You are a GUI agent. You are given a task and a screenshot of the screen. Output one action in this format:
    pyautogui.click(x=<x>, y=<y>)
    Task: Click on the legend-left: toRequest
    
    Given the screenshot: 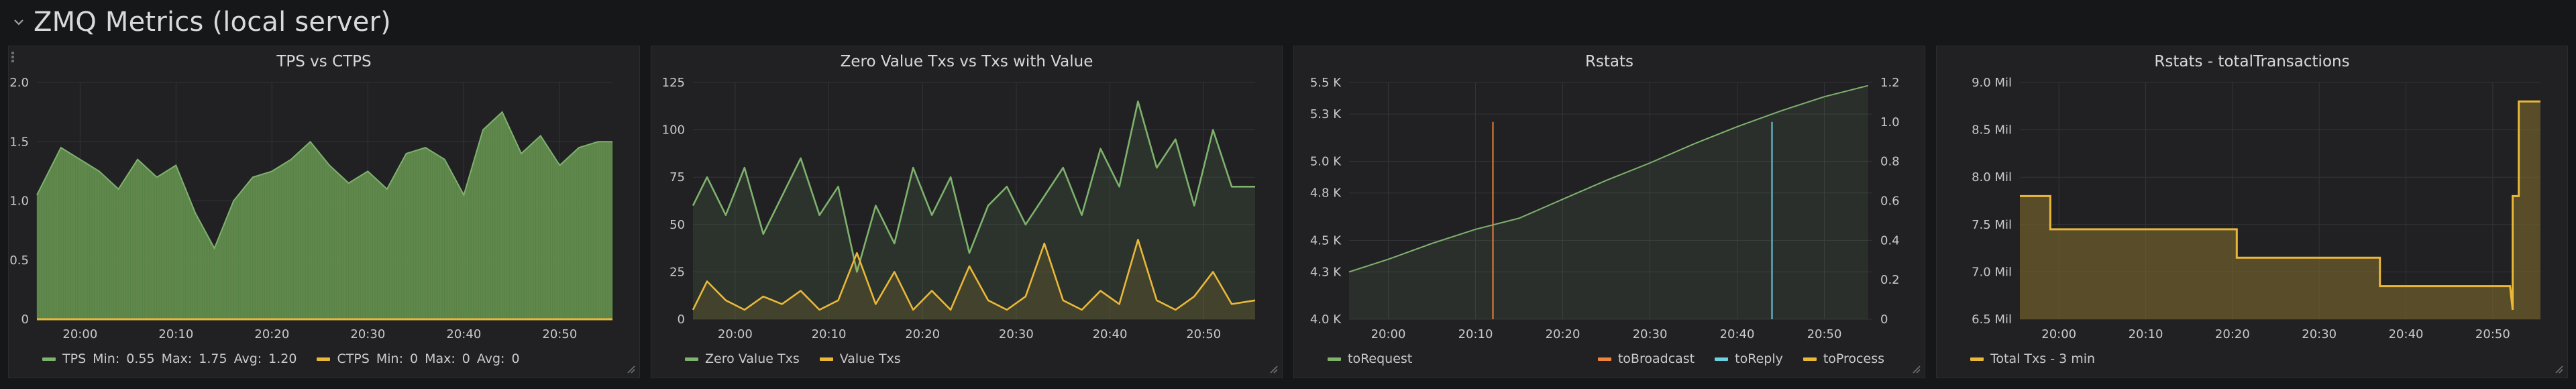 What is the action you would take?
    pyautogui.click(x=1370, y=358)
    